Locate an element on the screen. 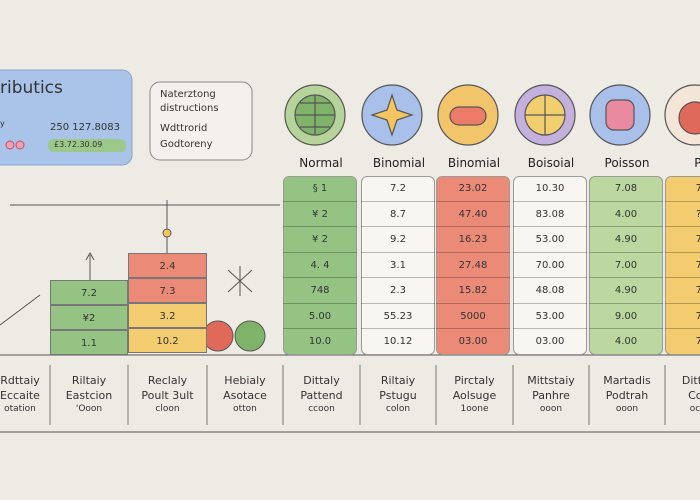 Image resolution: width=700 pixels, height=500 pixels. table-cell: 7.2 is located at coordinates (398, 189).